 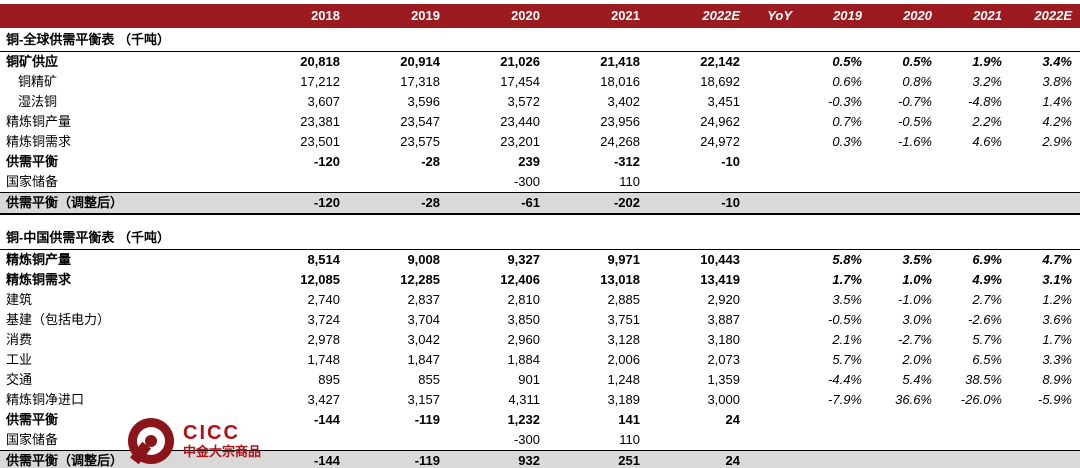 I want to click on yoy-cell: 3.0%, so click(x=917, y=319).